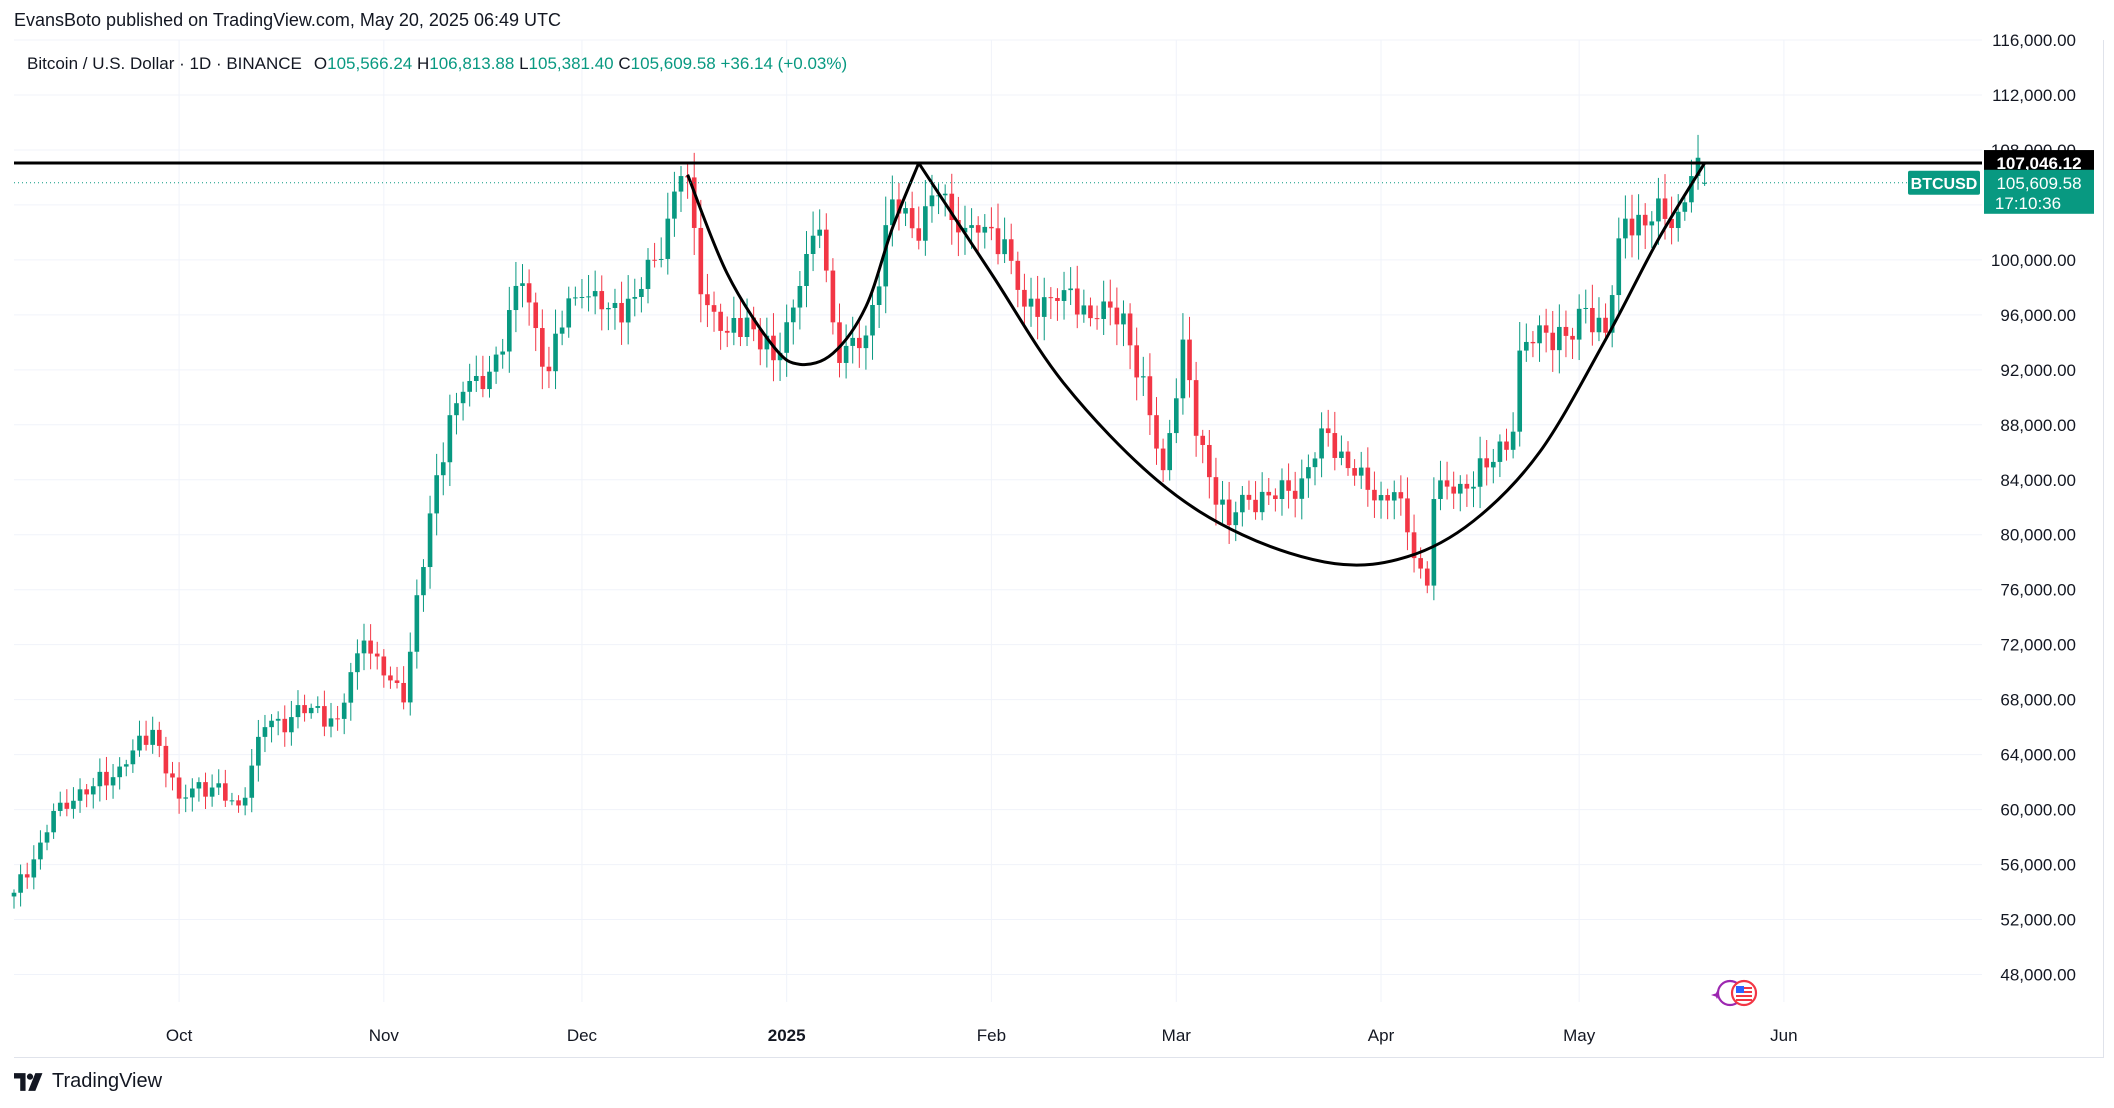  I want to click on close-value: 105,609.58, so click(673, 63).